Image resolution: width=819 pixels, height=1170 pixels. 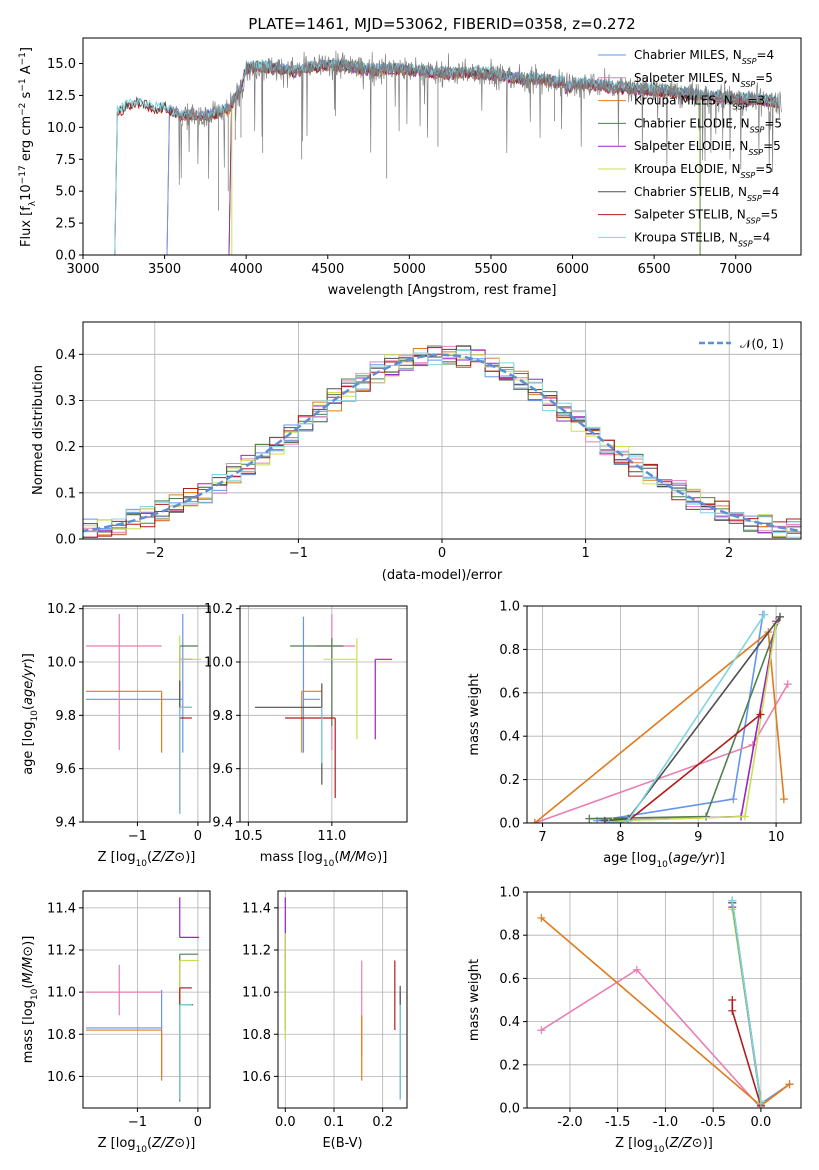 What do you see at coordinates (222, 716) in the screenshot?
I see `y-tick-label: 9.8` at bounding box center [222, 716].